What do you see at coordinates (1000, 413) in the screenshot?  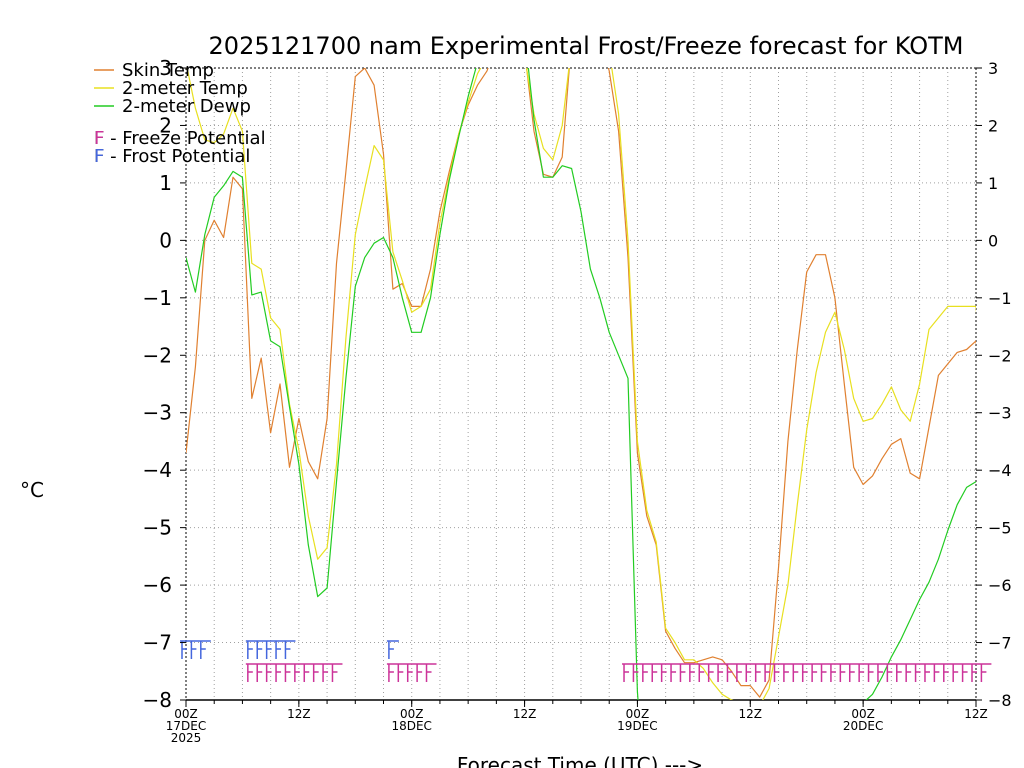 I see `y-tick-label-right: −3` at bounding box center [1000, 413].